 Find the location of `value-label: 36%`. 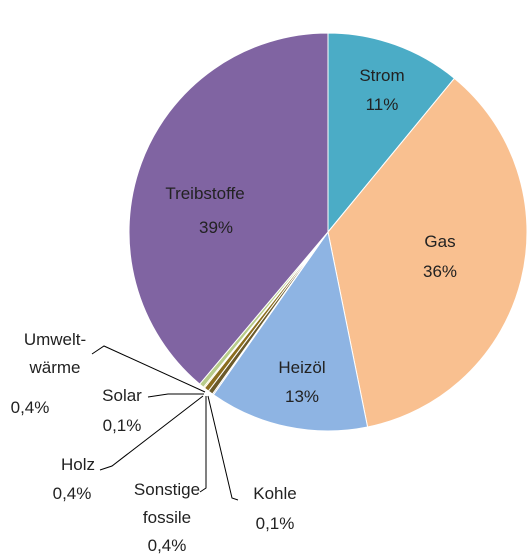

value-label: 36% is located at coordinates (440, 271).